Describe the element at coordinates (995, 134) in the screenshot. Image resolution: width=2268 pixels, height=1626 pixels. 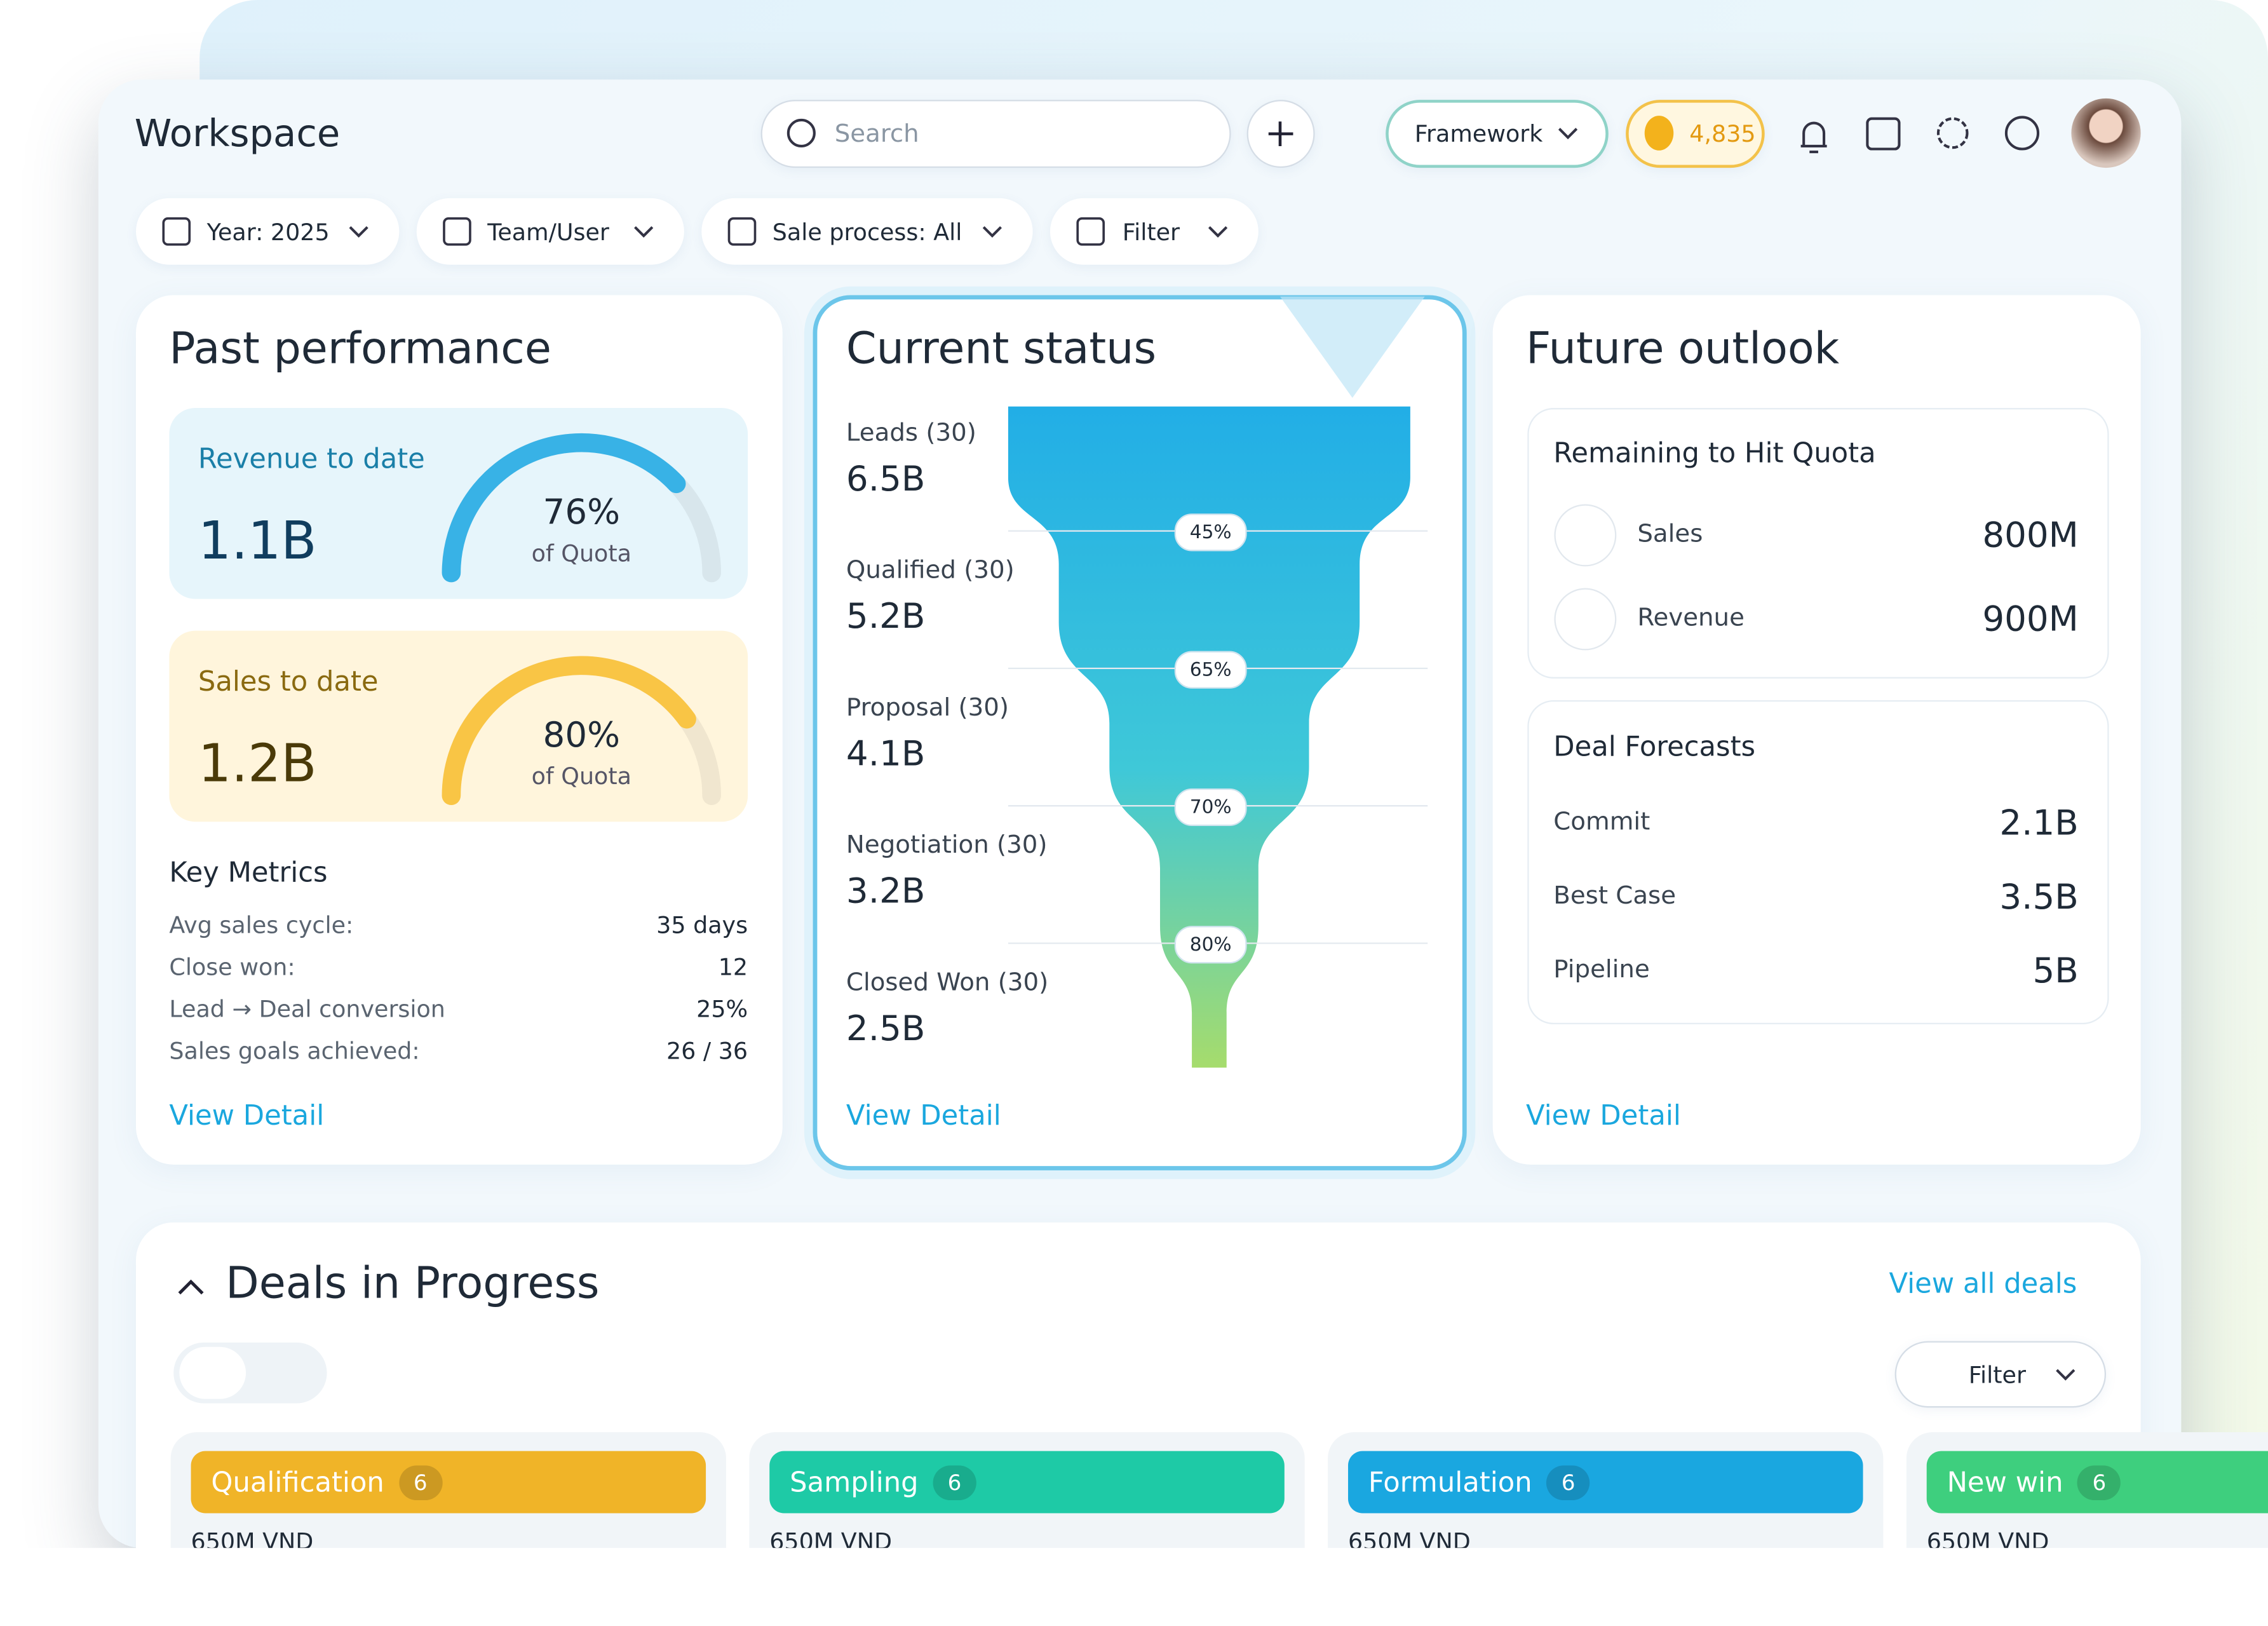
I see `search-box: Search` at that location.